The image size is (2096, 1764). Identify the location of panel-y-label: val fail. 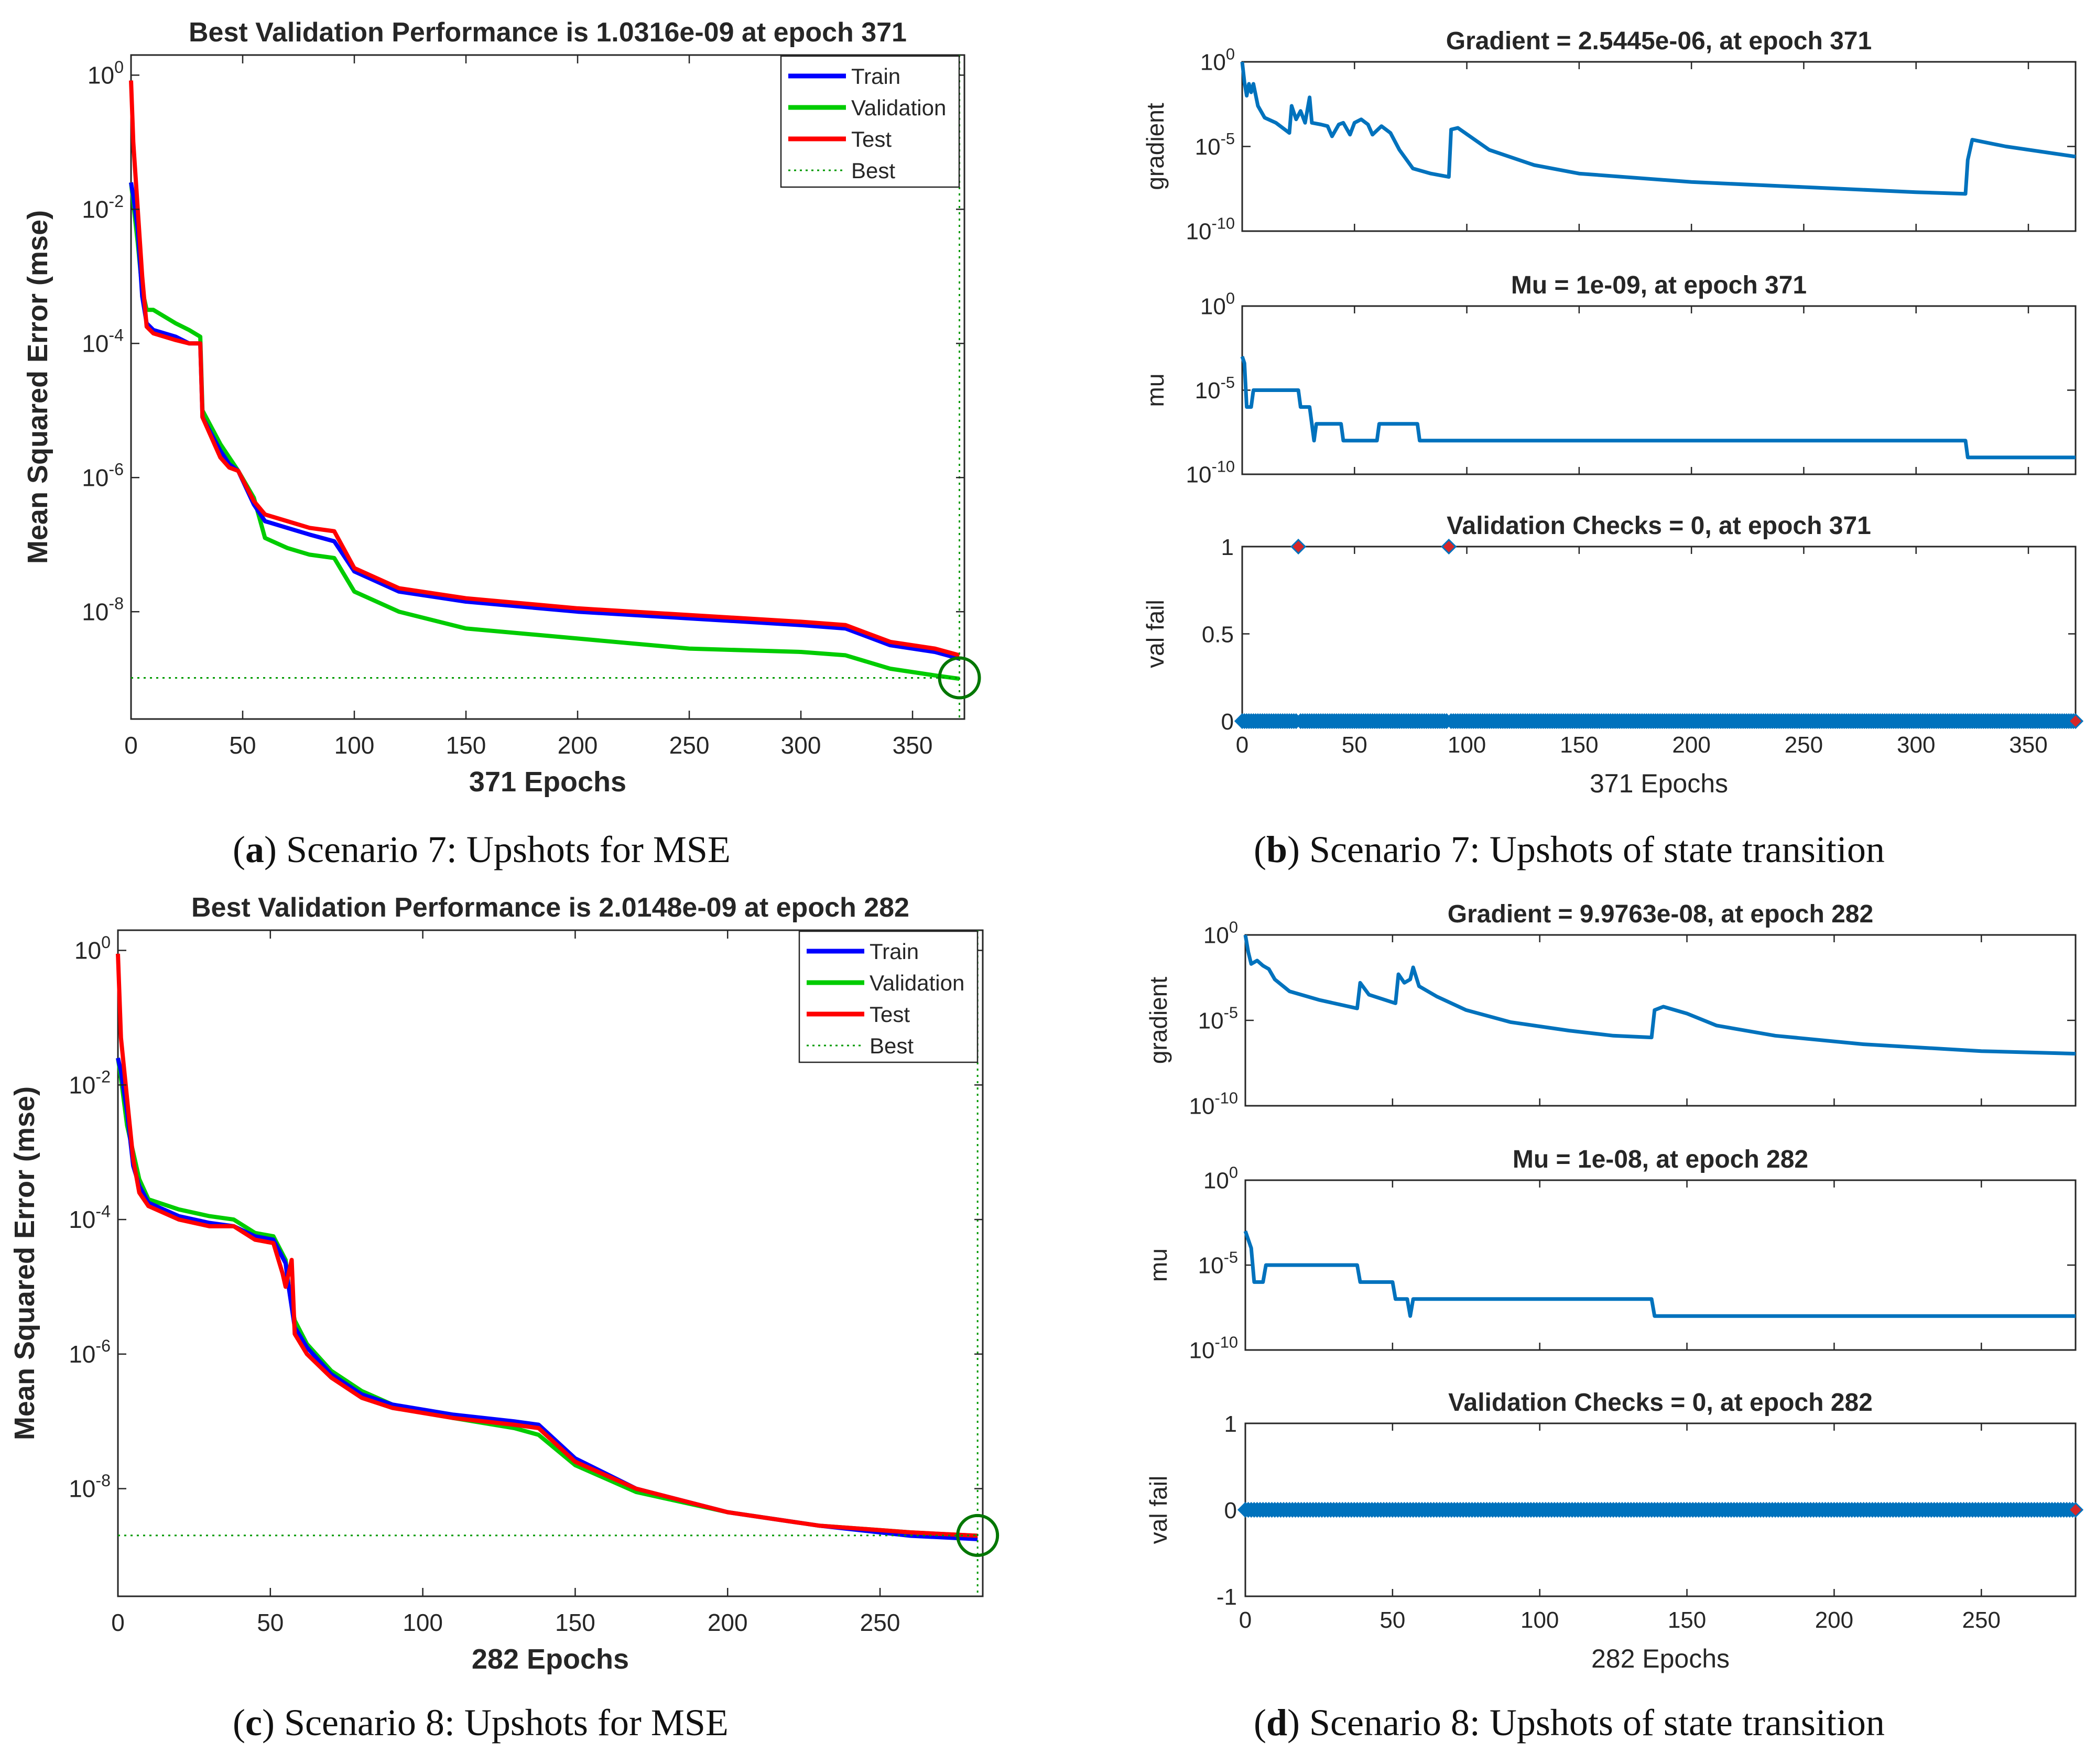
(1158, 1510).